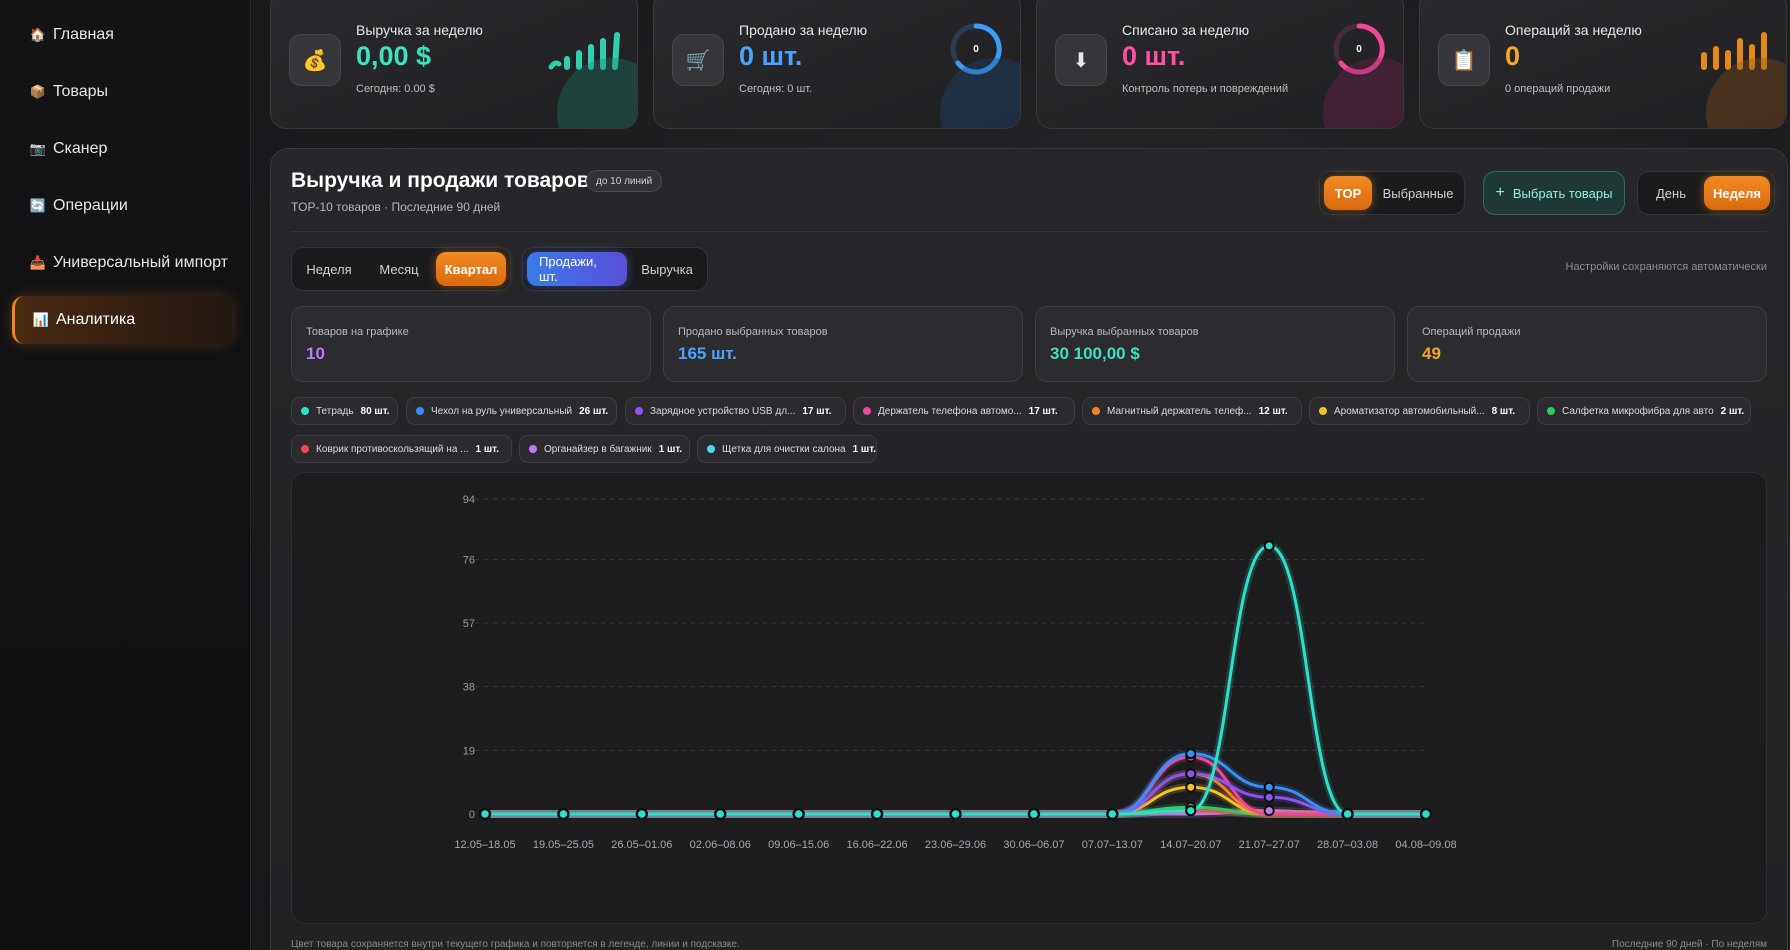 The height and width of the screenshot is (950, 1790). I want to click on mode-toggle: TOP Выбранные, so click(1392, 193).